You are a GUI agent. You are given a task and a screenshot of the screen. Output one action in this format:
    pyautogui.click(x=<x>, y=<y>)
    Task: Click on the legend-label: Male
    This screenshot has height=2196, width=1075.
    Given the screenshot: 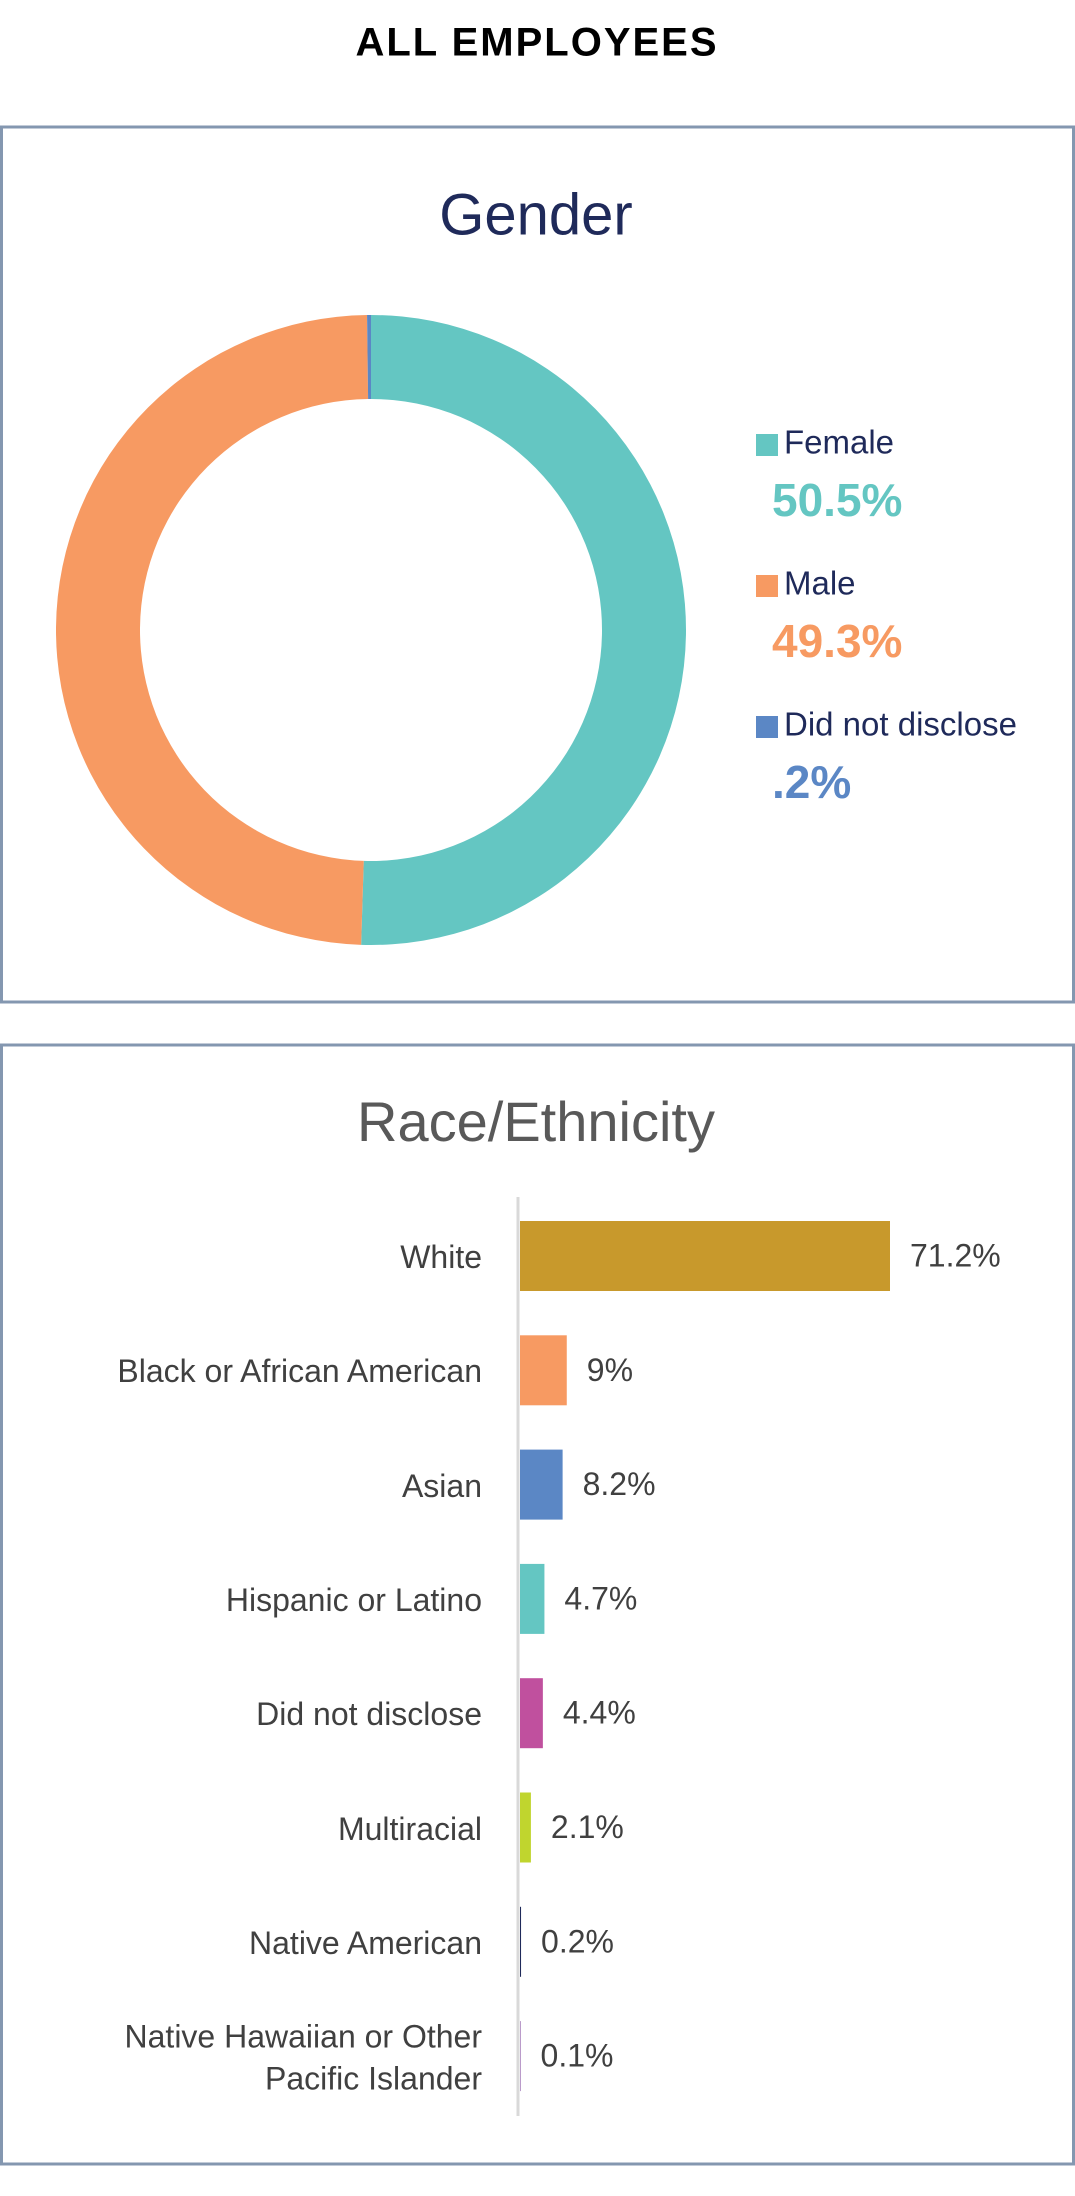 What is the action you would take?
    pyautogui.click(x=820, y=583)
    